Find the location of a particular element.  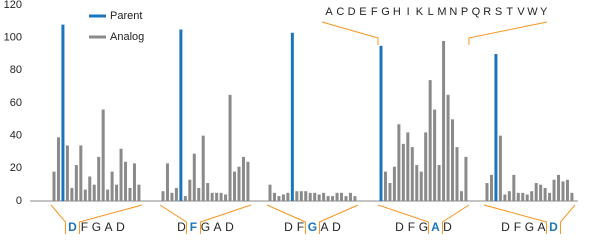

y-tick-label: 60 is located at coordinates (16, 103).